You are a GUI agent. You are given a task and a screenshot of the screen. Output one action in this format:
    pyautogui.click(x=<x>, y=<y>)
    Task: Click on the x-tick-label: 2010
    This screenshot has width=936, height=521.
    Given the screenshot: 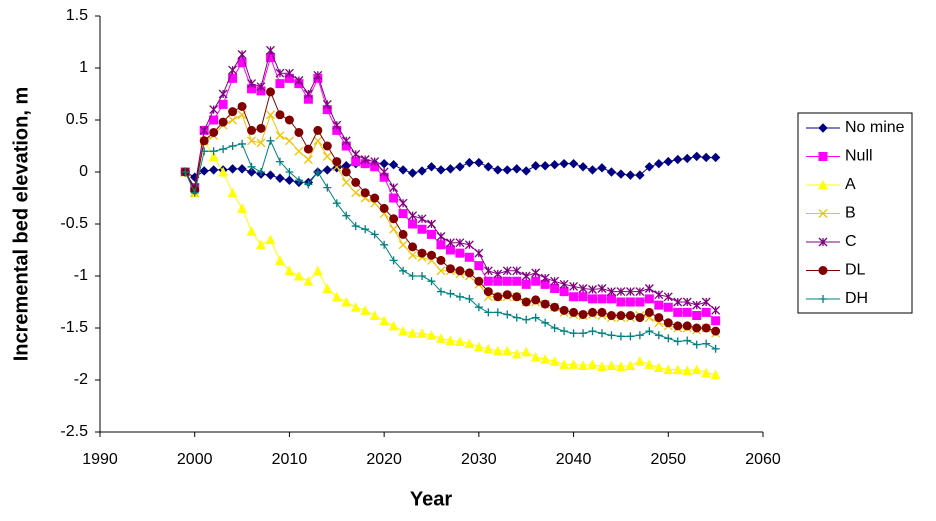 What is the action you would take?
    pyautogui.click(x=290, y=459)
    